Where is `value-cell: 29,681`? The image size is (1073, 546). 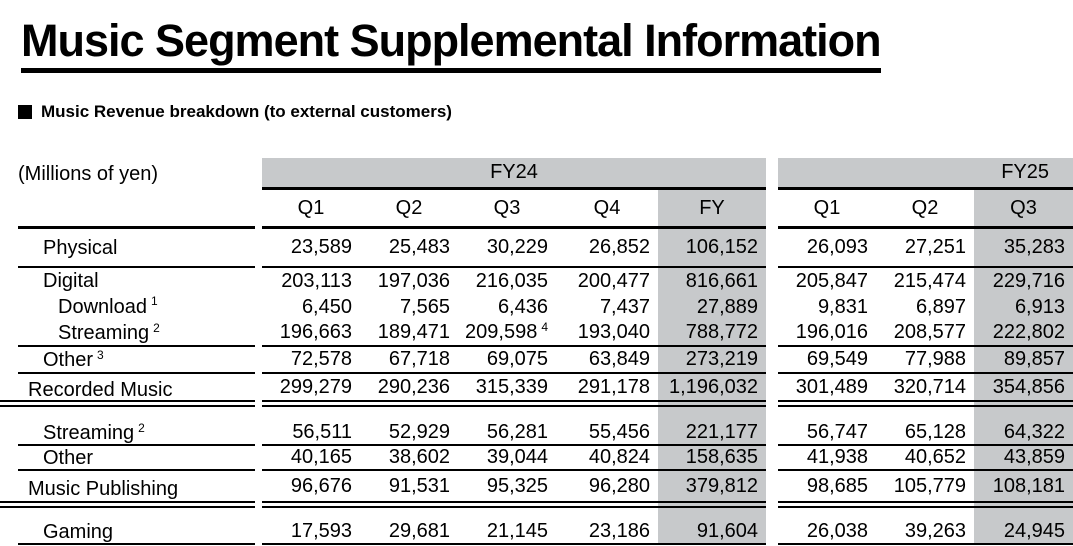 value-cell: 29,681 is located at coordinates (409, 532).